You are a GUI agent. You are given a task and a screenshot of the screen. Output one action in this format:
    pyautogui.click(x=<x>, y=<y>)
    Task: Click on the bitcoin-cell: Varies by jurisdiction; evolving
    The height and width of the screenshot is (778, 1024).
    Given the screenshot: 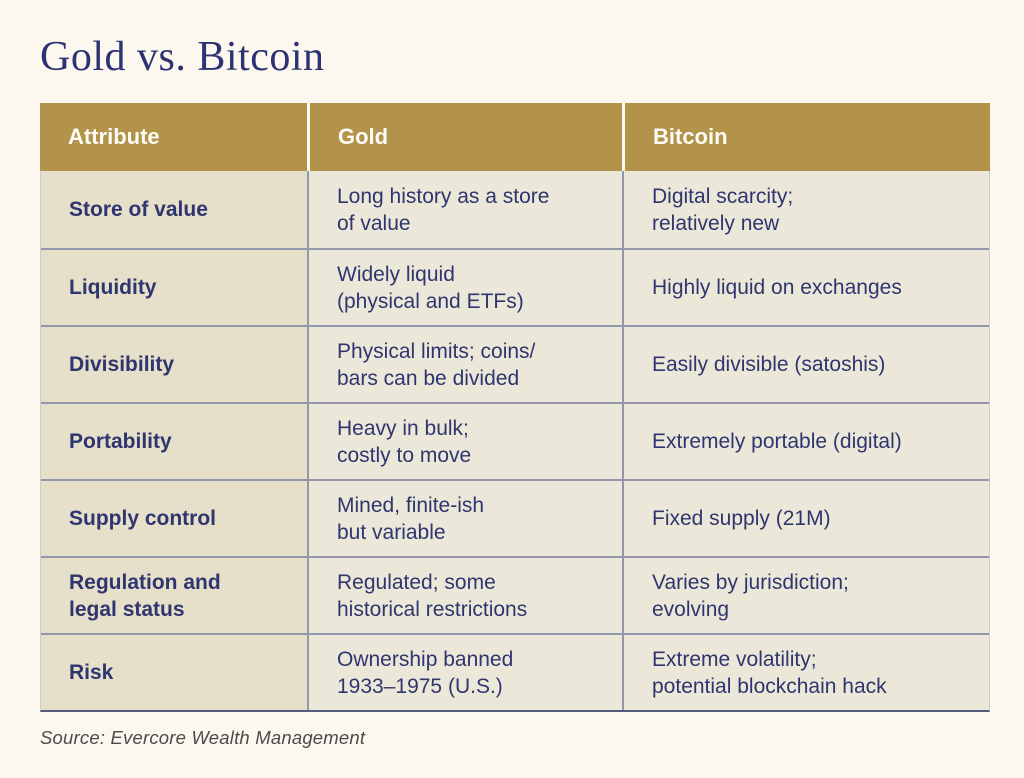 What is the action you would take?
    pyautogui.click(x=805, y=595)
    